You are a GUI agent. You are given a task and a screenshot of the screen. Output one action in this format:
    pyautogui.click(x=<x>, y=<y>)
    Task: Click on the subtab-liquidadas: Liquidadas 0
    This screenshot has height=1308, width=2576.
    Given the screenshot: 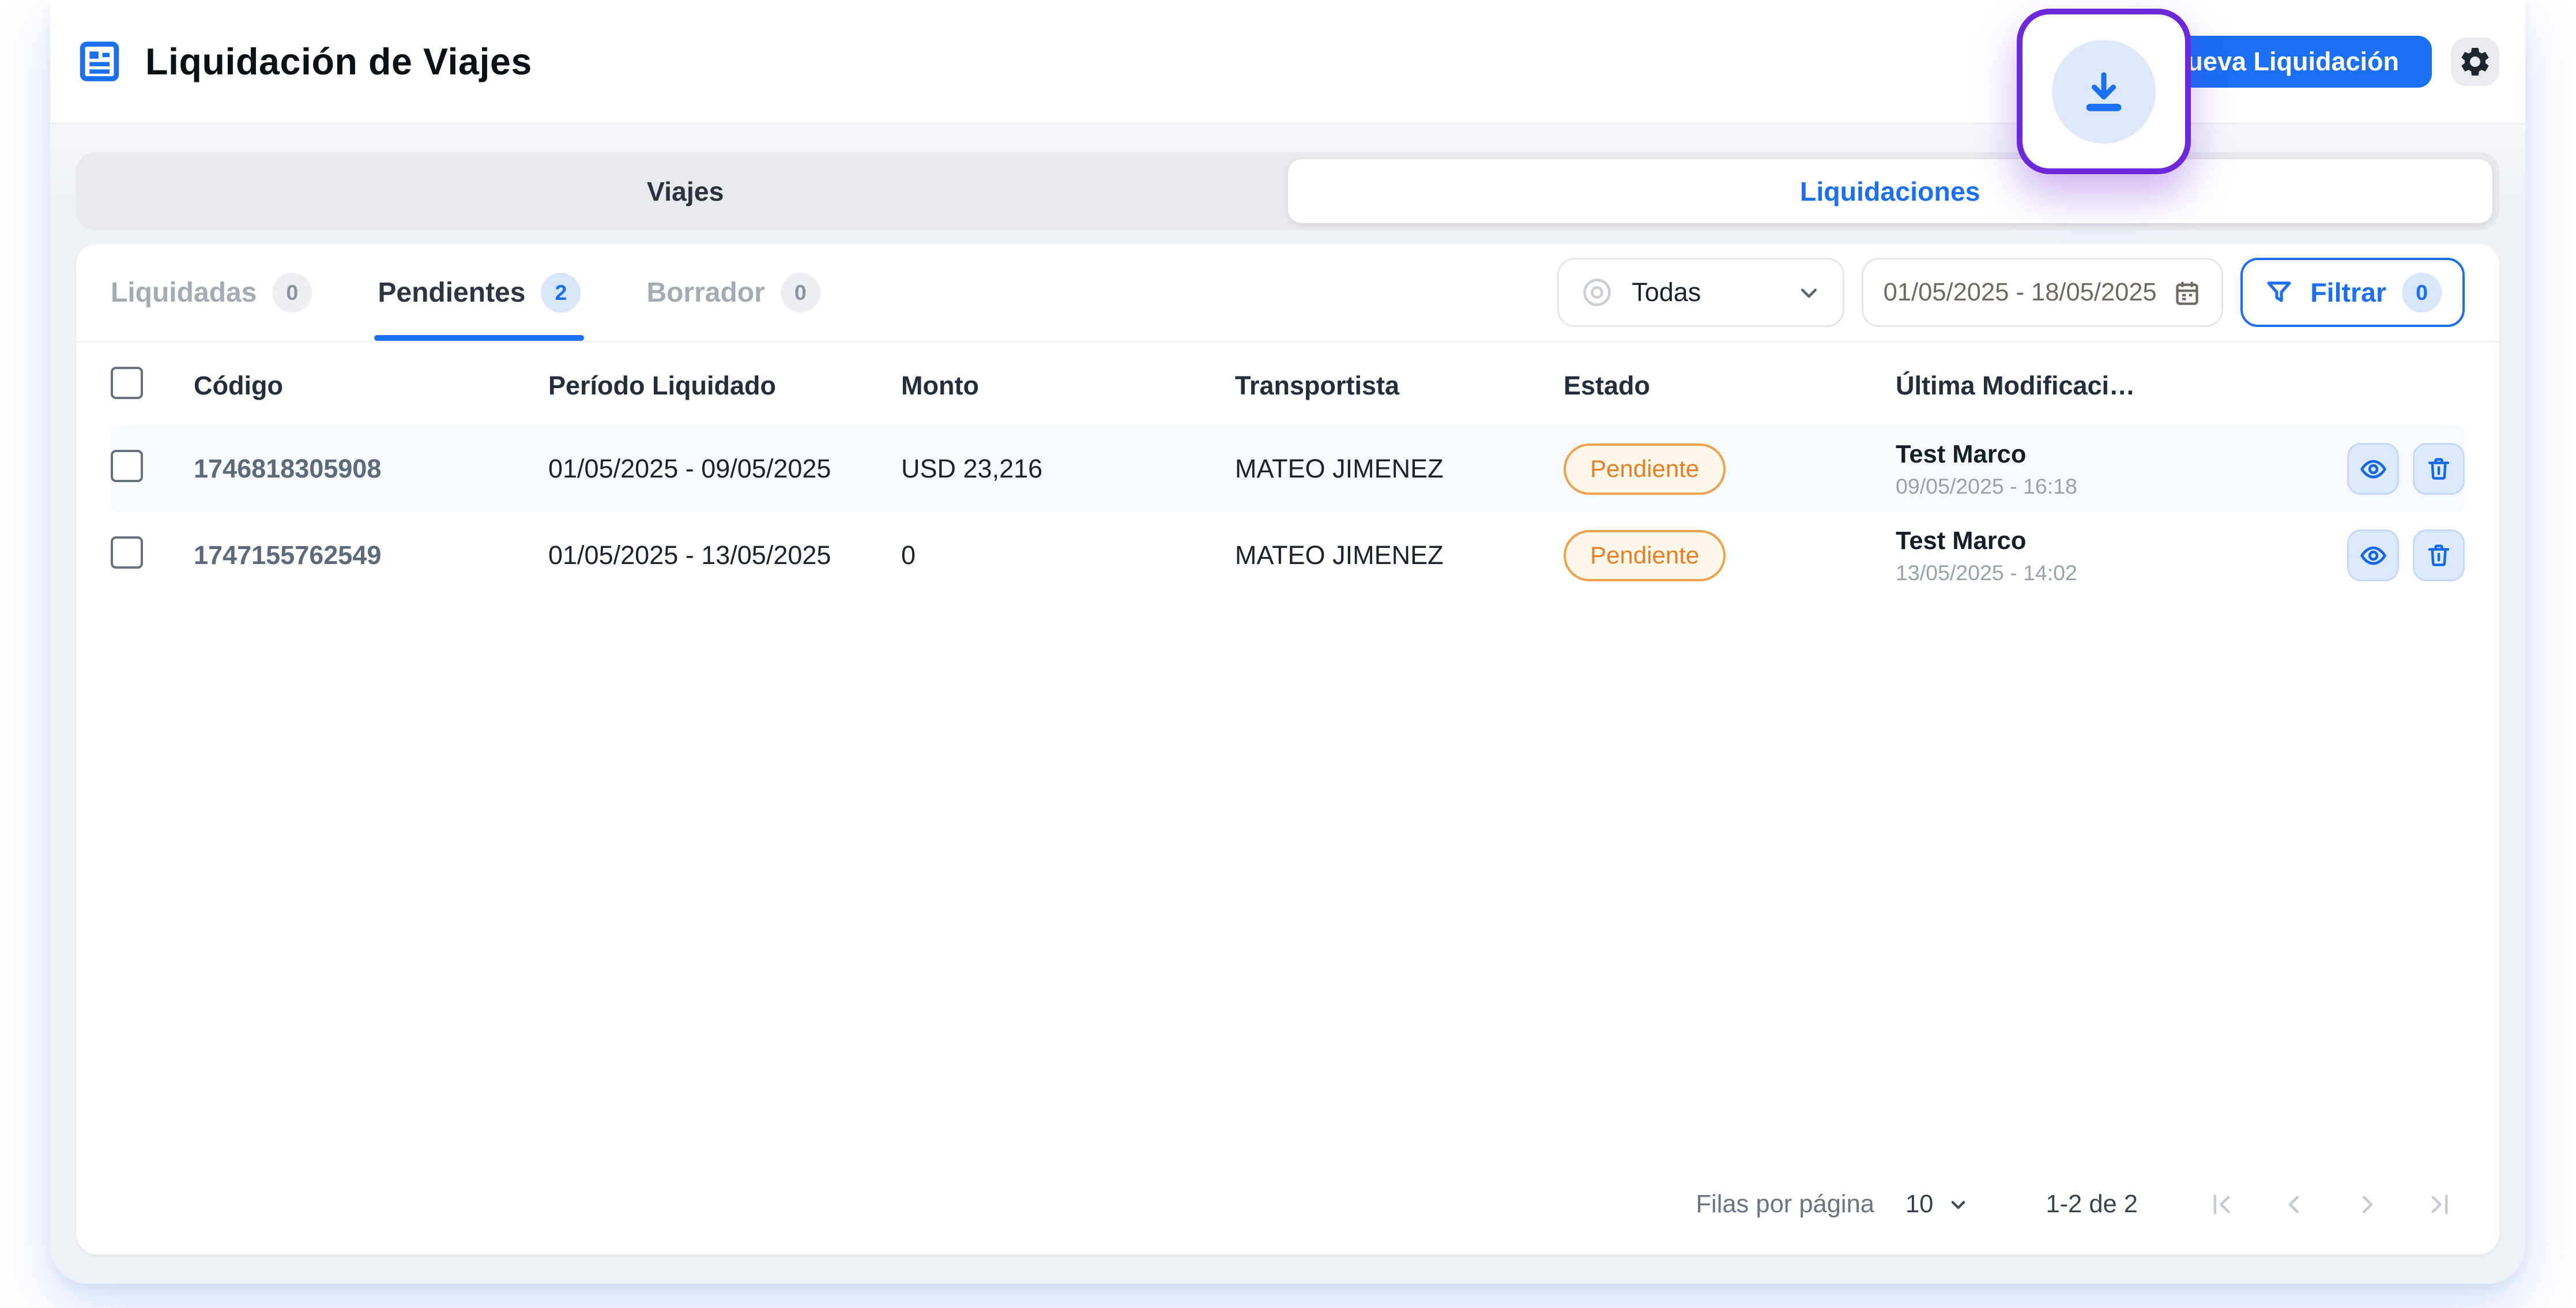 What is the action you would take?
    pyautogui.click(x=211, y=292)
    